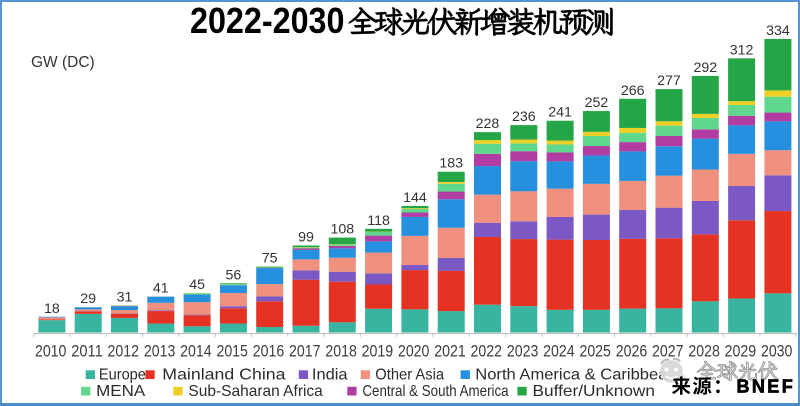  What do you see at coordinates (741, 351) in the screenshot?
I see `svg-text: 2029` at bounding box center [741, 351].